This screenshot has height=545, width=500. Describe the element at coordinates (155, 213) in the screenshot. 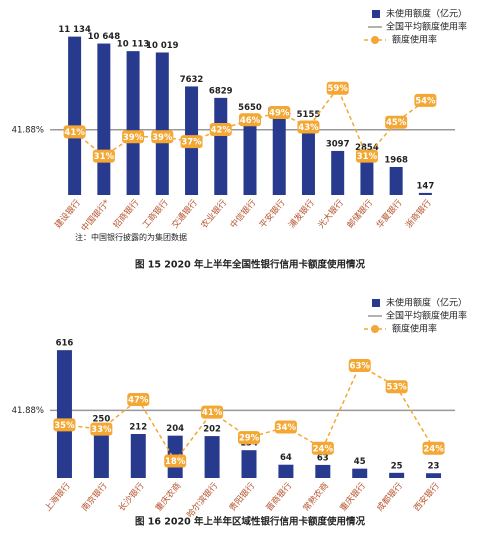

I see `category-label: 工商银行` at that location.